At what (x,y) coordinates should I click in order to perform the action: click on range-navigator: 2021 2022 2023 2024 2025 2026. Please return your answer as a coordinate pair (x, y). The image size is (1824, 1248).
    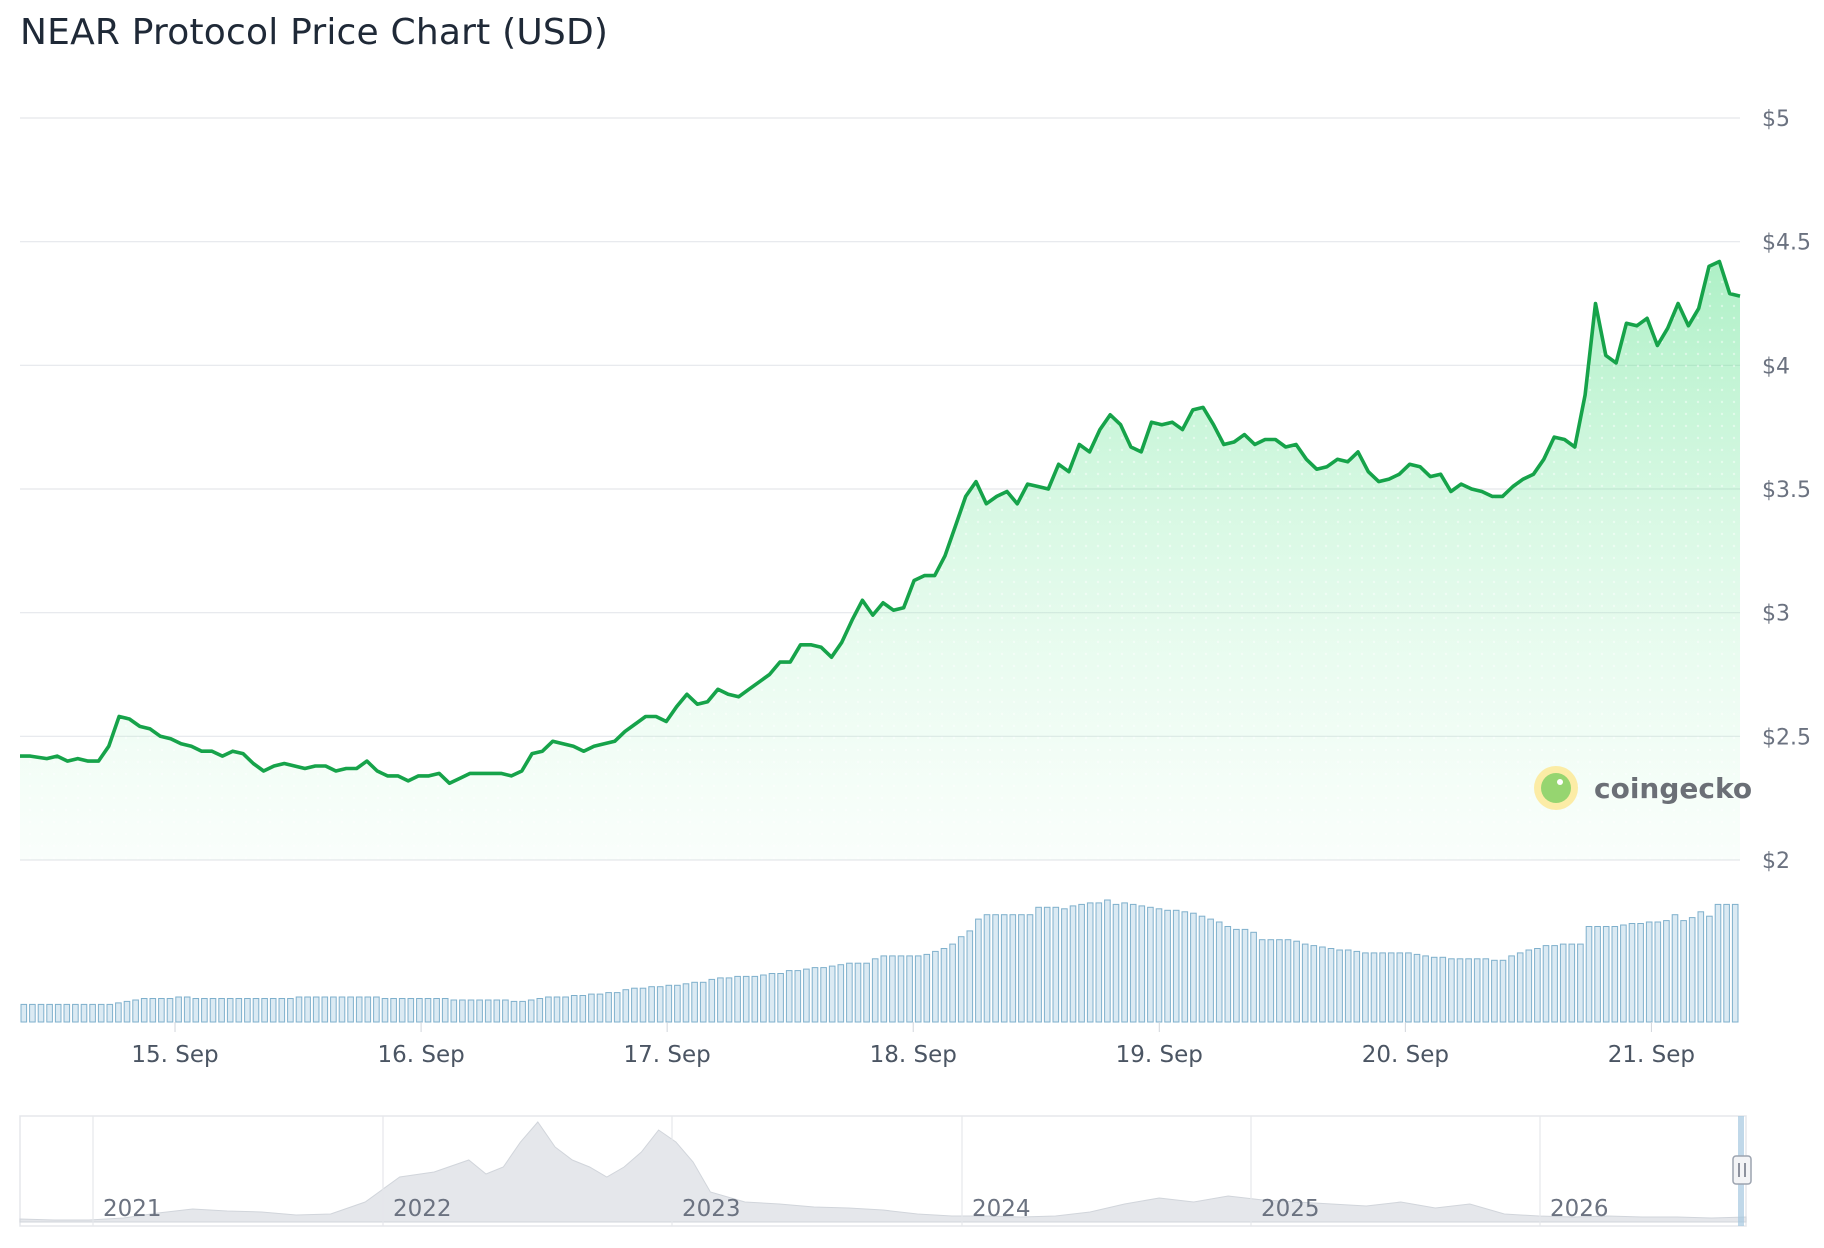
    Looking at the image, I should click on (885, 1171).